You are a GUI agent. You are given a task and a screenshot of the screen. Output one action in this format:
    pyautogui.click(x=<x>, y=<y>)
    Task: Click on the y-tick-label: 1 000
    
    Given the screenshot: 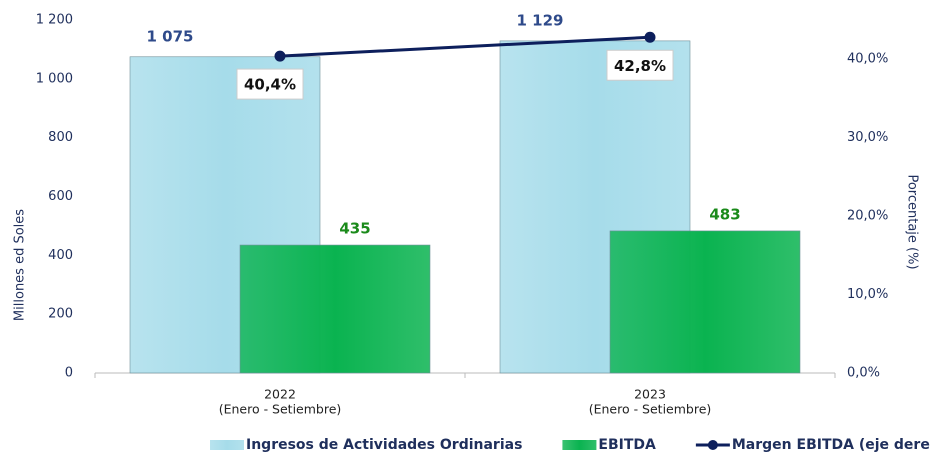 What is the action you would take?
    pyautogui.click(x=54, y=78)
    